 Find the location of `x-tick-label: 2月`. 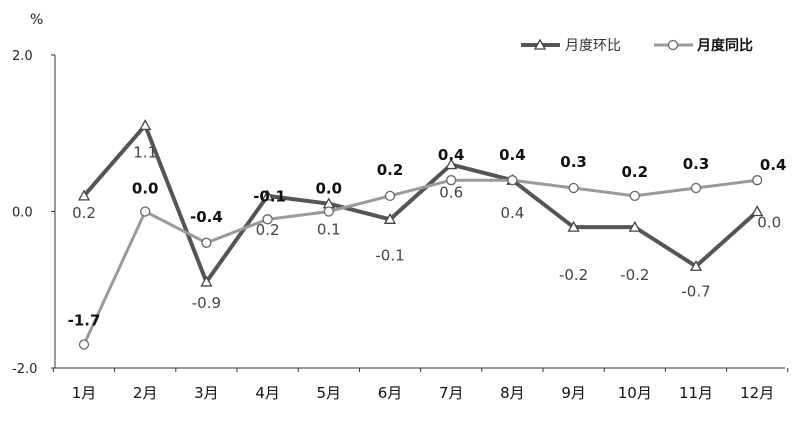

x-tick-label: 2月 is located at coordinates (145, 393).